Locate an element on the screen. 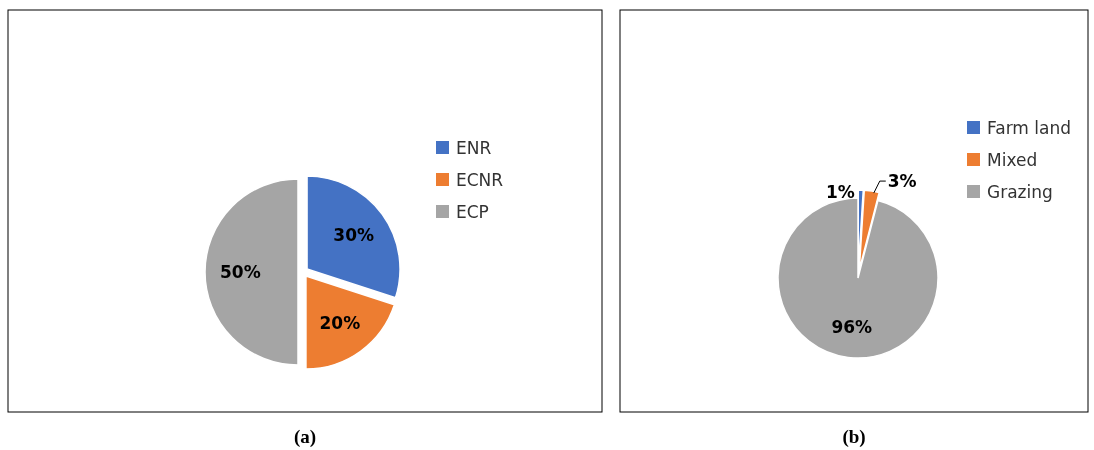 This screenshot has width=1094, height=450. text: (b) is located at coordinates (854, 436).